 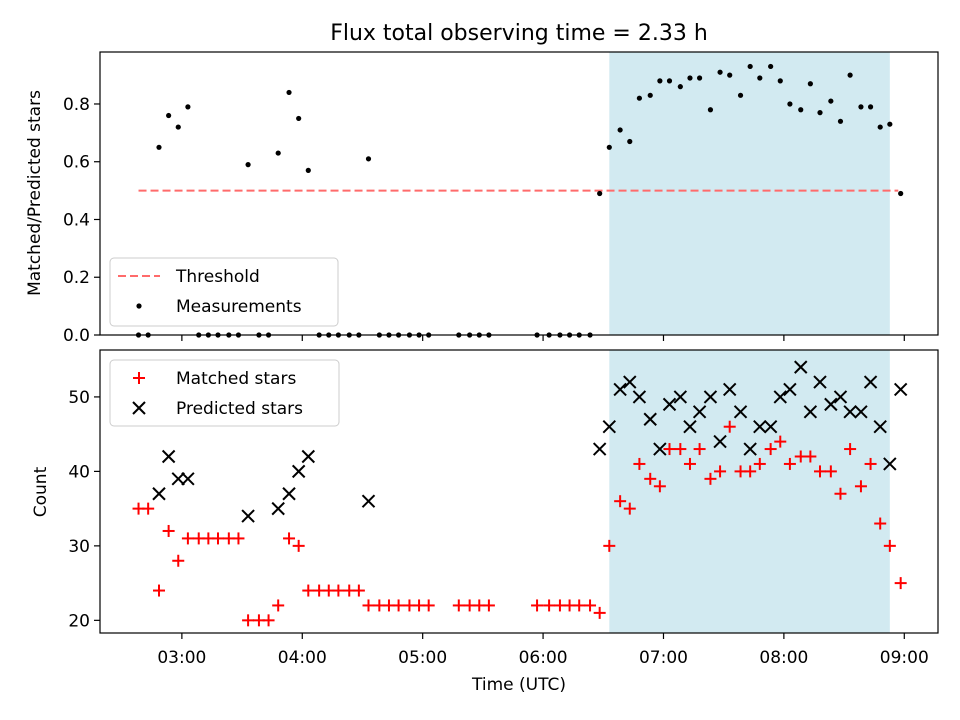 What do you see at coordinates (519, 33) in the screenshot?
I see `chart-title: Flux total observing time = 2.33 h` at bounding box center [519, 33].